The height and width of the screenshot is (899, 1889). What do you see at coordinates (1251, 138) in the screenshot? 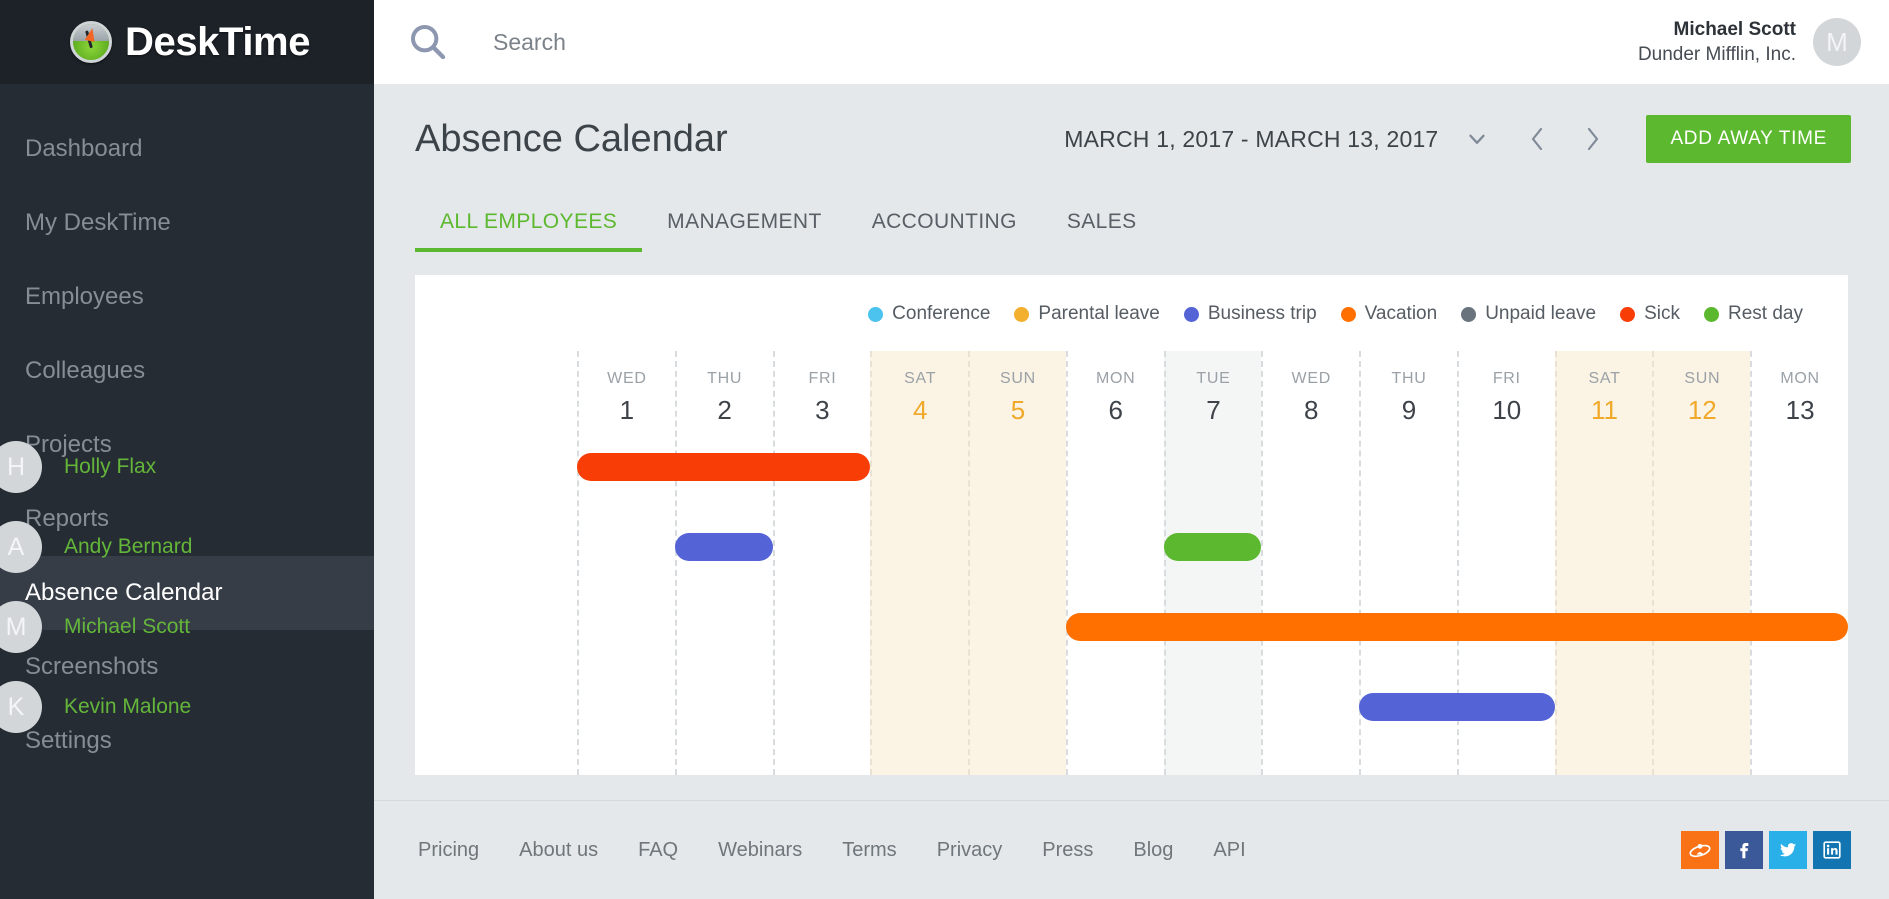
I see `date-range-label: MARCH 1, 2017 - MARCH 13, 2017` at bounding box center [1251, 138].